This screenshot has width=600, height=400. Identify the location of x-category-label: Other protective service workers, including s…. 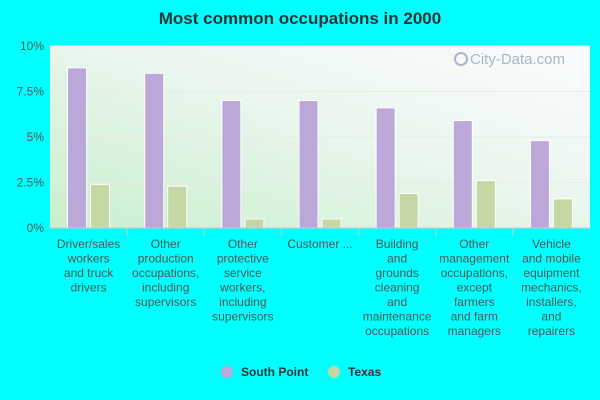
(242, 280).